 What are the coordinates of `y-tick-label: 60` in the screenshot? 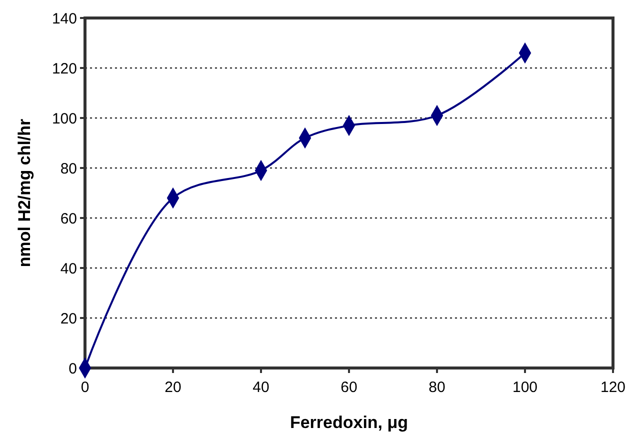 It's located at (68, 219).